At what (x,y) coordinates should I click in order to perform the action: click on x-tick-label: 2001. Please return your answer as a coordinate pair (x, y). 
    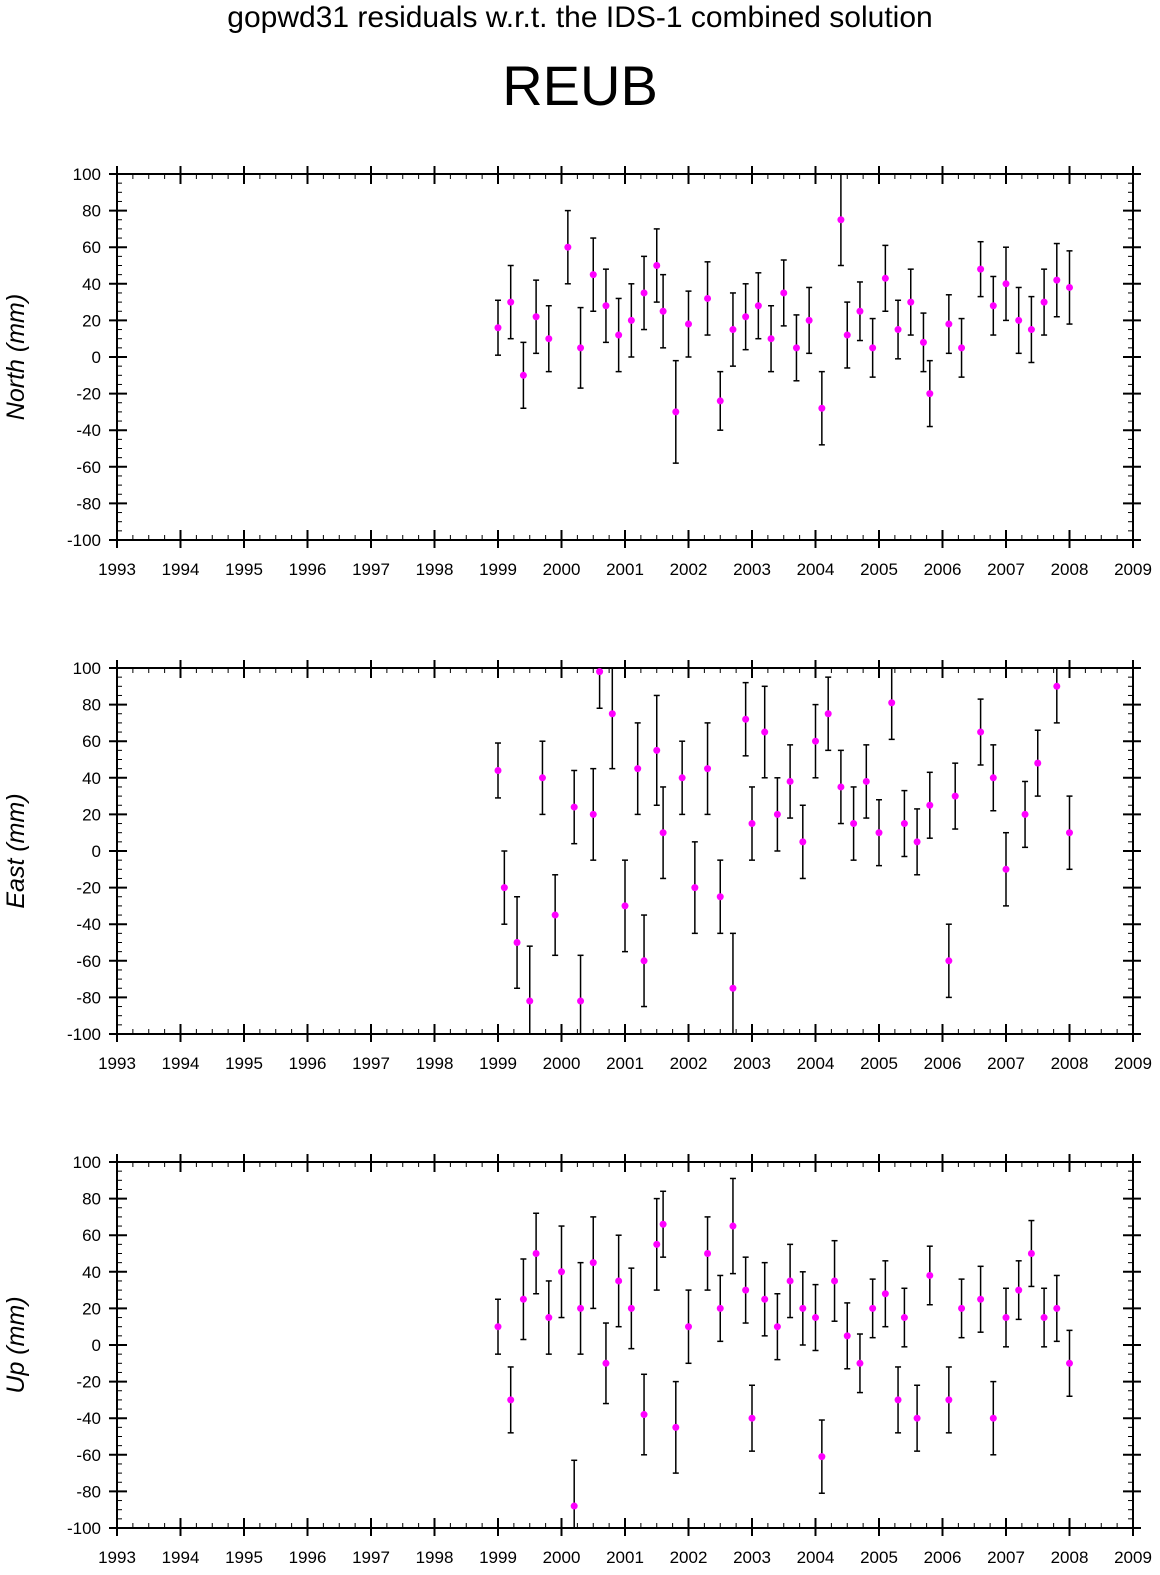
    Looking at the image, I should click on (625, 1557).